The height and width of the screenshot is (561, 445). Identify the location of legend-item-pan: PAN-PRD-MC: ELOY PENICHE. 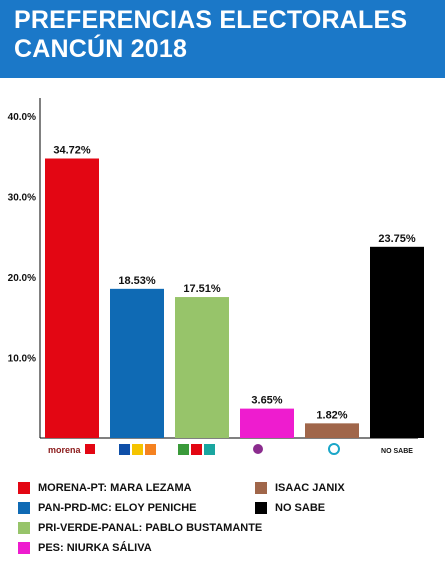
(107, 508).